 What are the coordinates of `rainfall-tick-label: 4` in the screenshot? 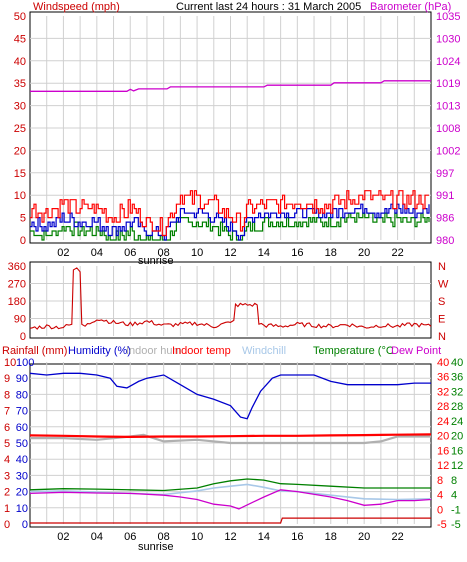 It's located at (7, 460).